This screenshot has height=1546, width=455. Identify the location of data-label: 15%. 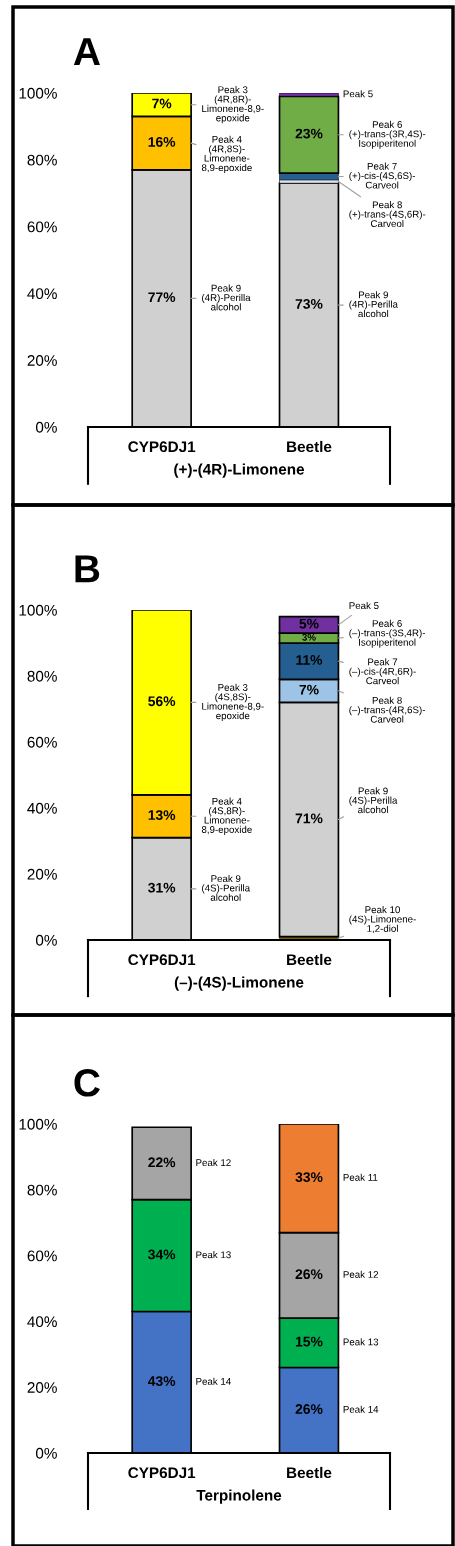
(309, 1341).